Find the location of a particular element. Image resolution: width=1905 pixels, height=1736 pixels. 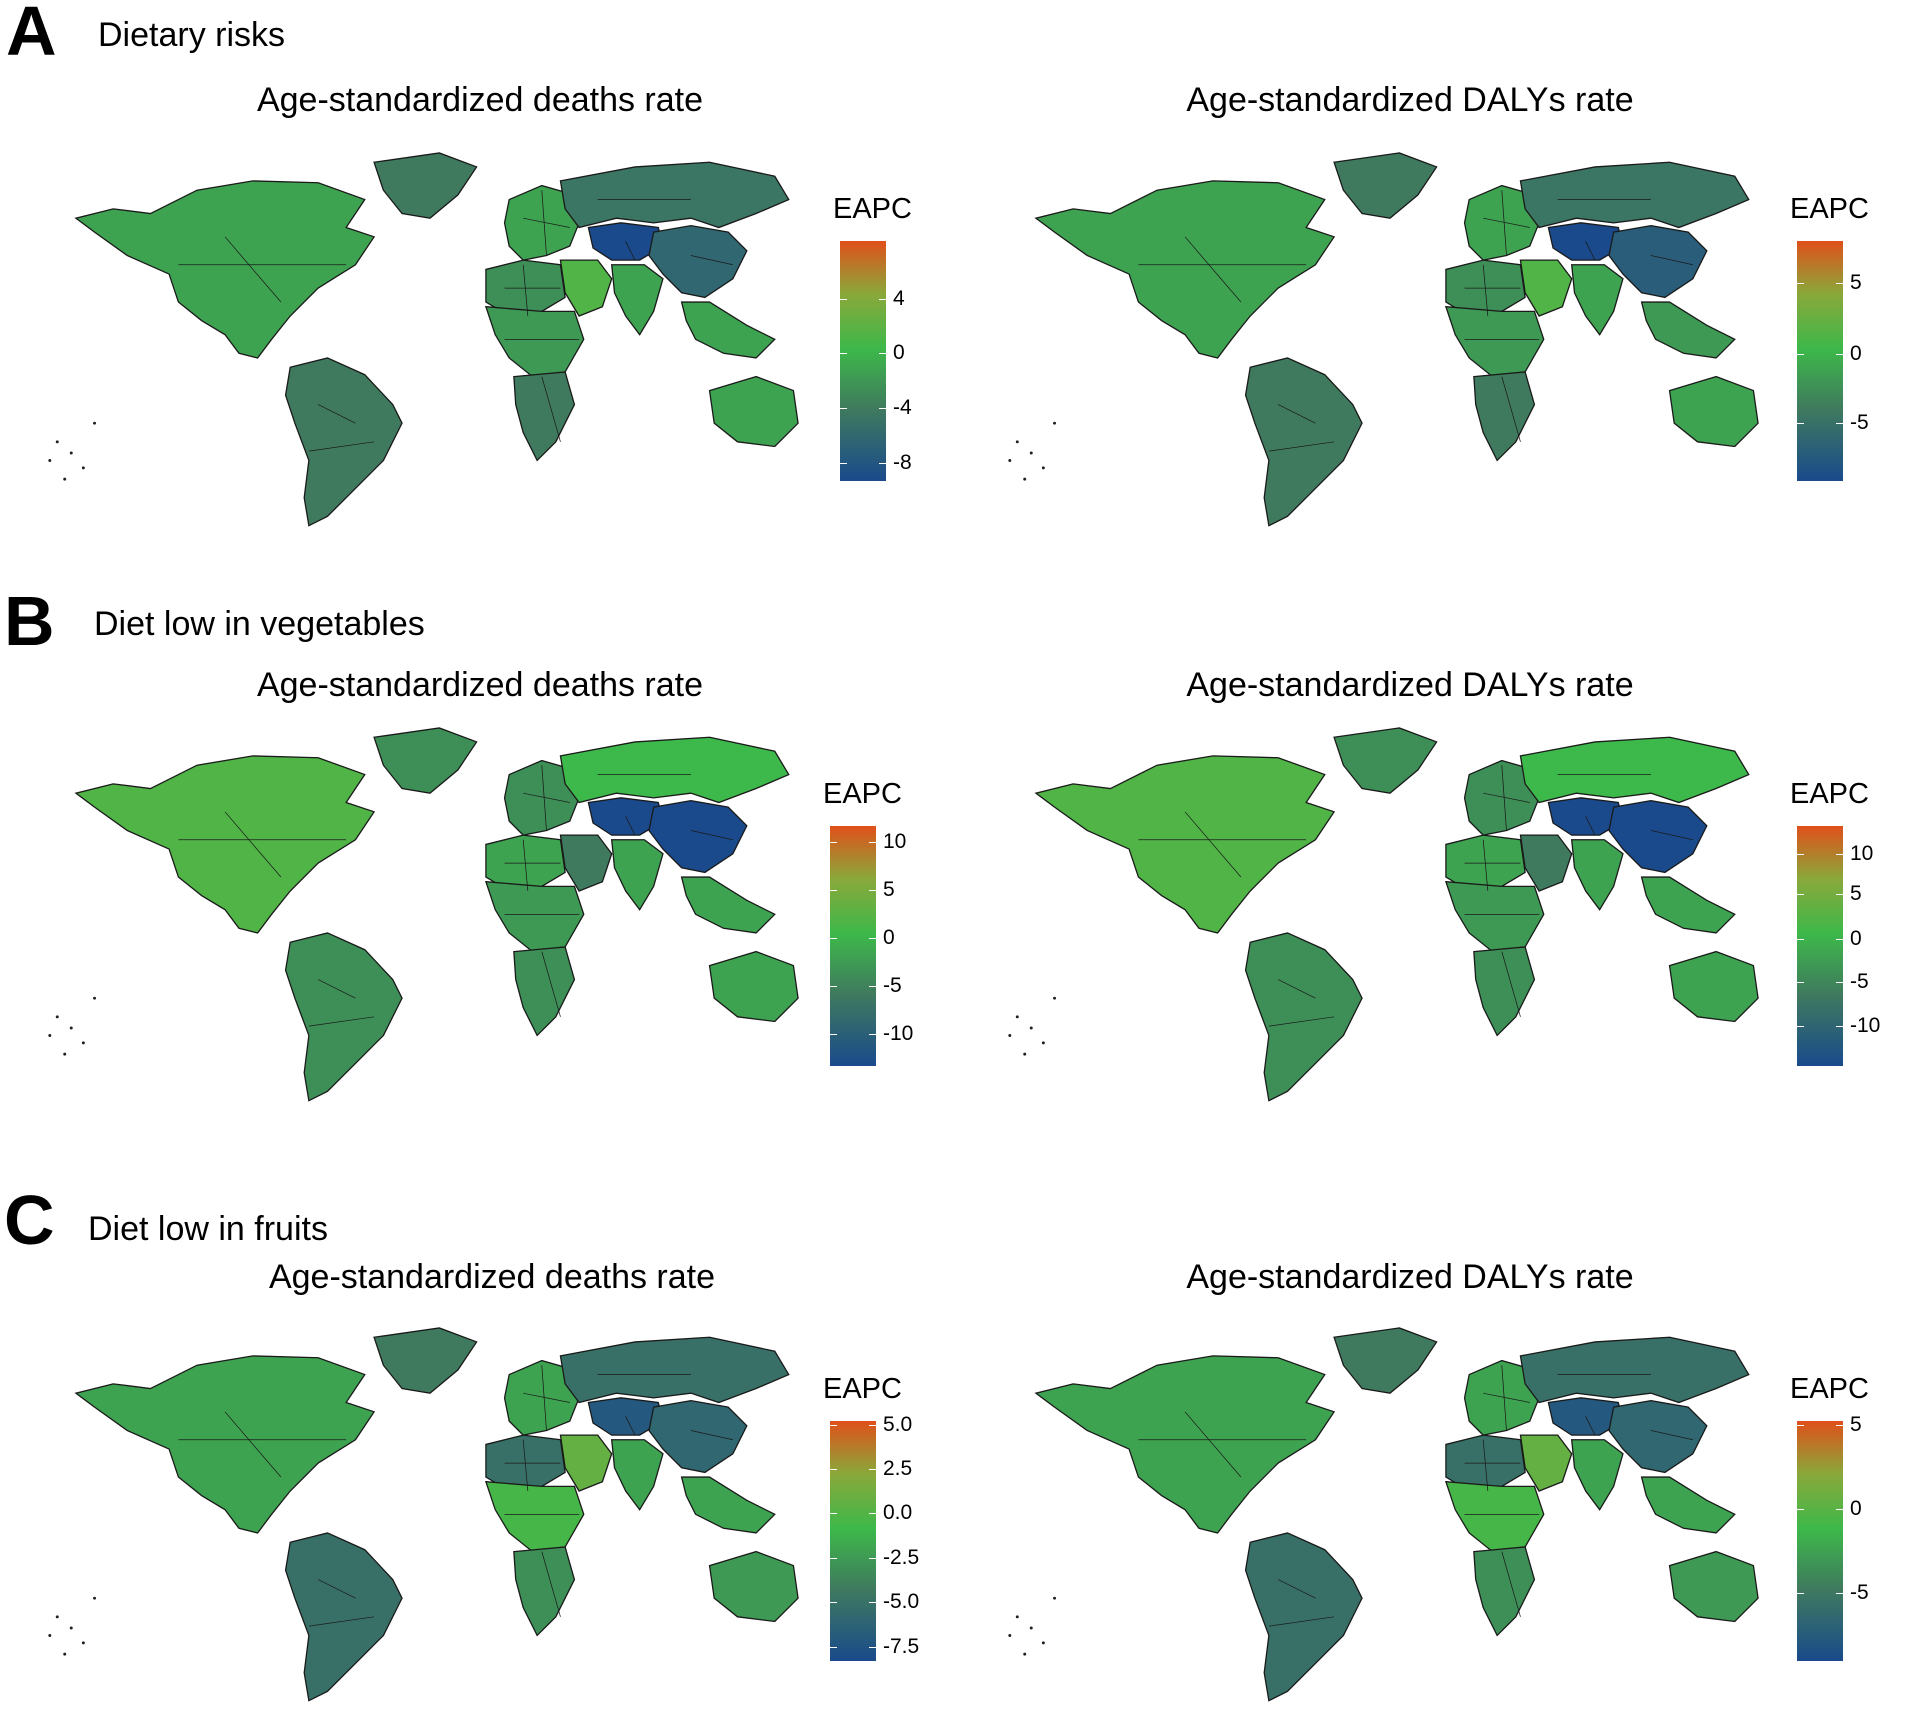

legend-tick-label: 0.0 is located at coordinates (898, 1513).